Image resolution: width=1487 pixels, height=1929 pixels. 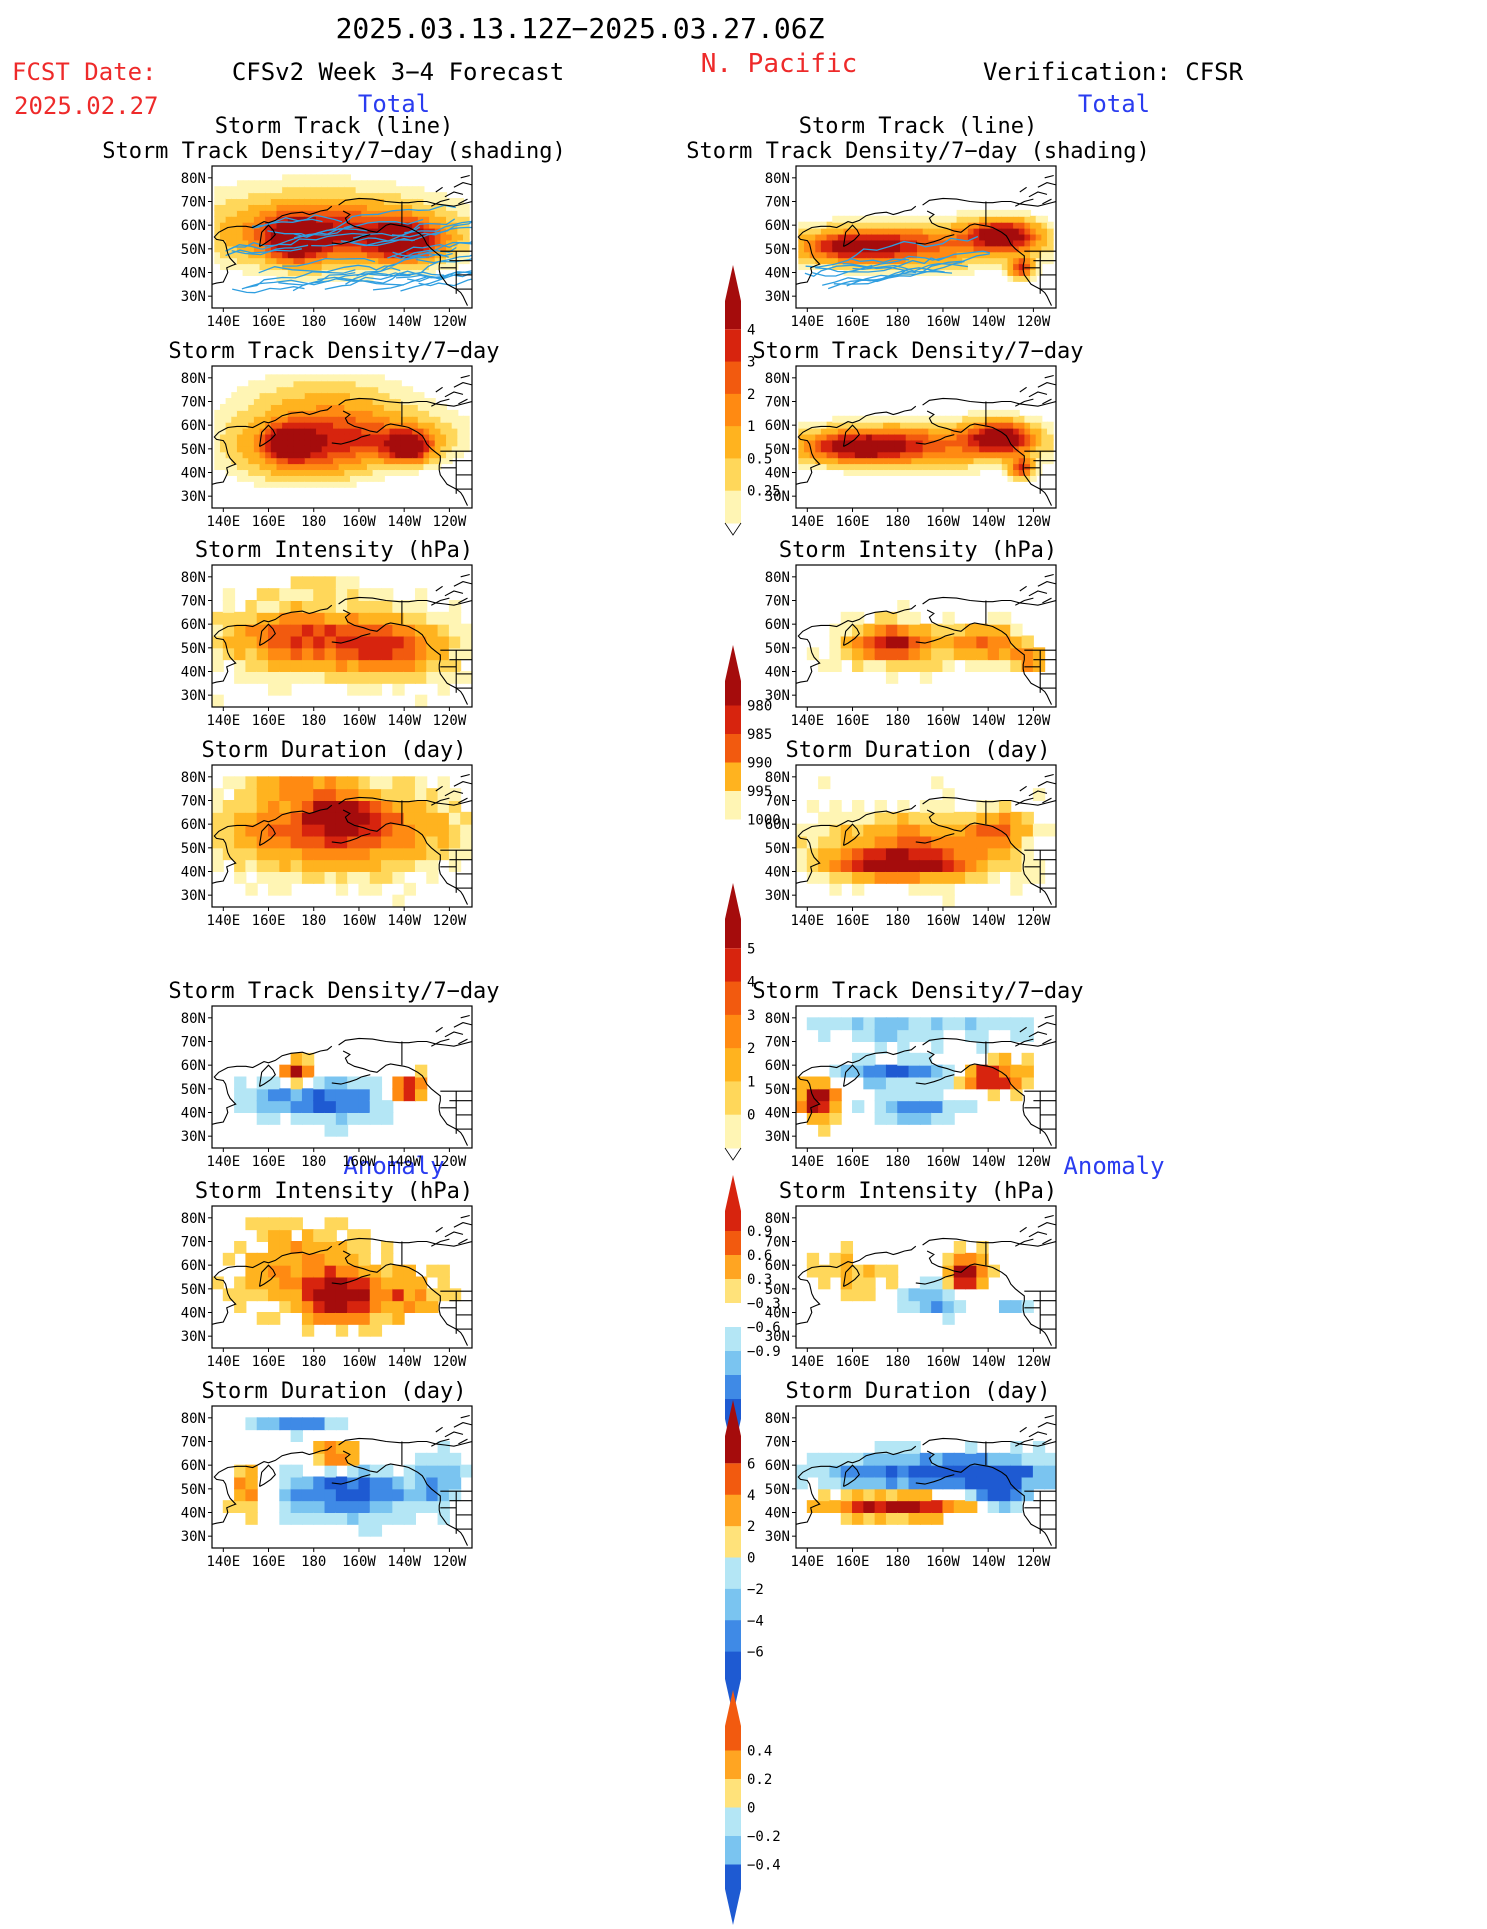 I want to click on lon-tick-label: 160W, so click(x=359, y=1362).